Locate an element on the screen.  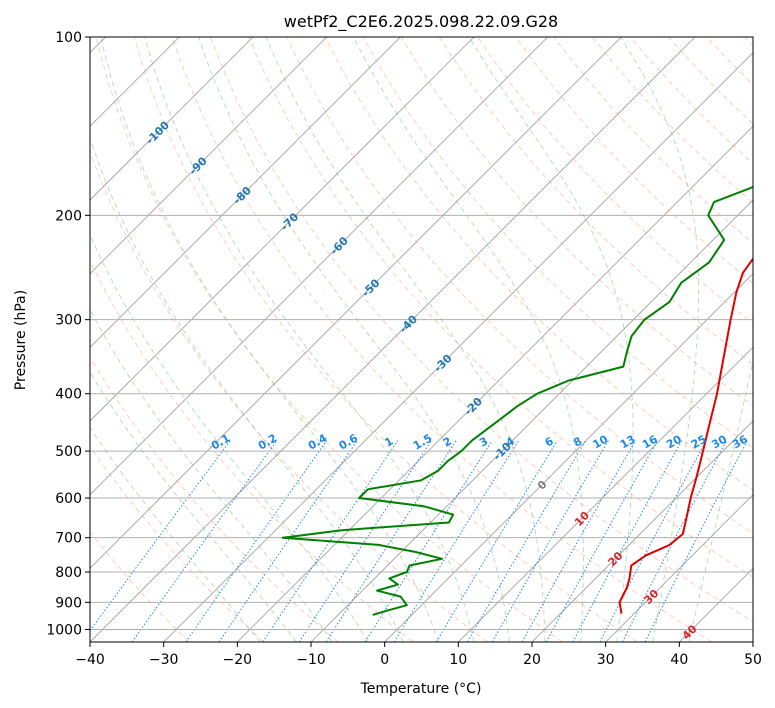
x-tick-label: −10 is located at coordinates (311, 660).